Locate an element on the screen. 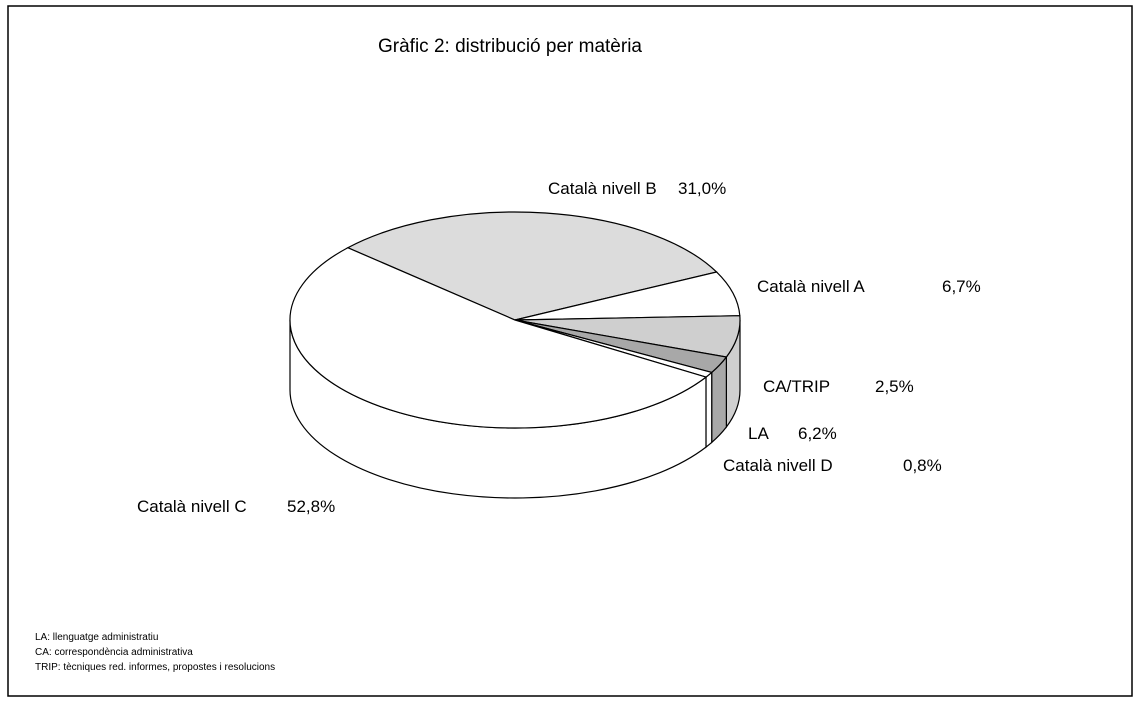 The height and width of the screenshot is (708, 1140). slice-label: Català nivell B is located at coordinates (602, 188).